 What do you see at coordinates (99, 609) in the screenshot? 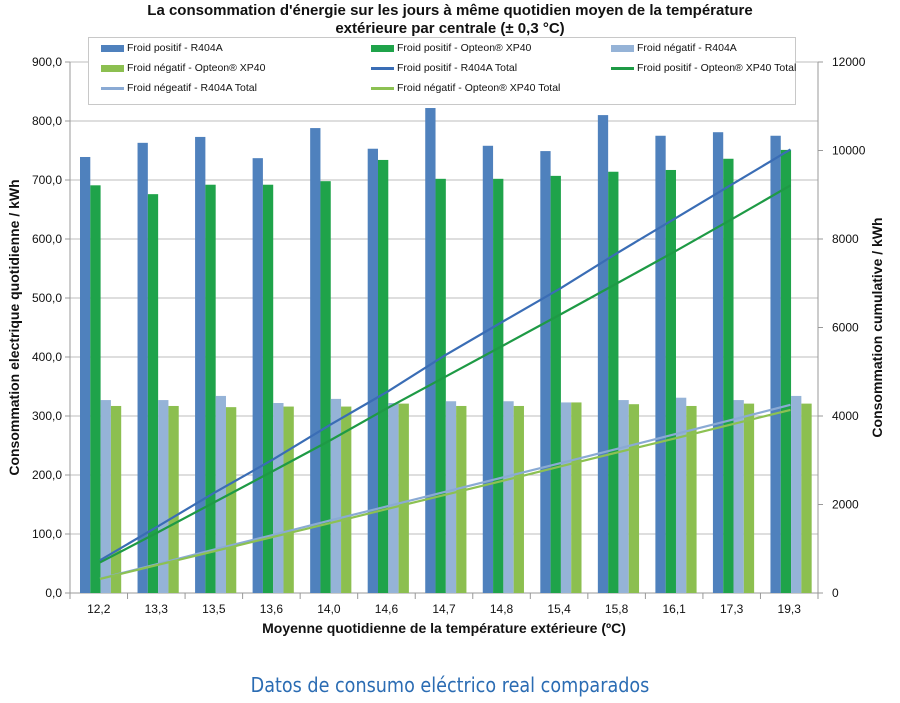
I see `x-tick-label: 12,2` at bounding box center [99, 609].